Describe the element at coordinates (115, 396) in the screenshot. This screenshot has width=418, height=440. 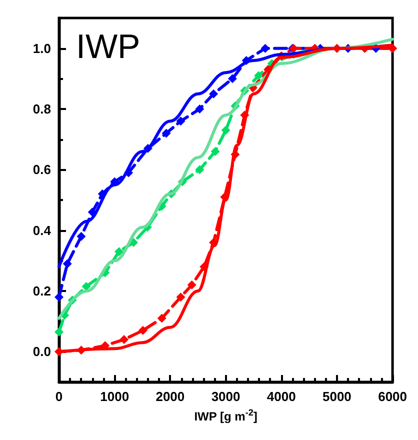
I see `x-tick-label: 1000` at that location.